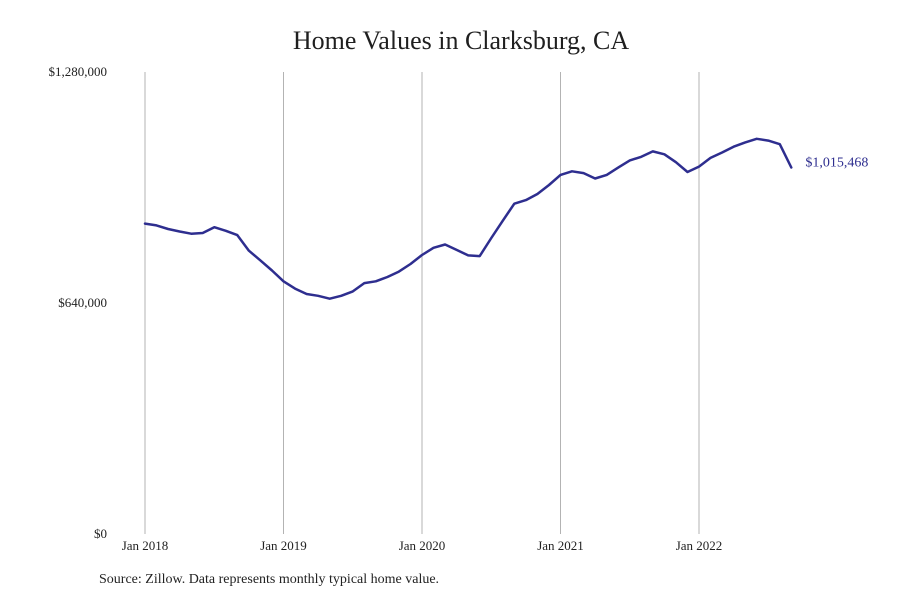 The width and height of the screenshot is (900, 600). What do you see at coordinates (836, 162) in the screenshot?
I see `end-value-label: $1,015,468` at bounding box center [836, 162].